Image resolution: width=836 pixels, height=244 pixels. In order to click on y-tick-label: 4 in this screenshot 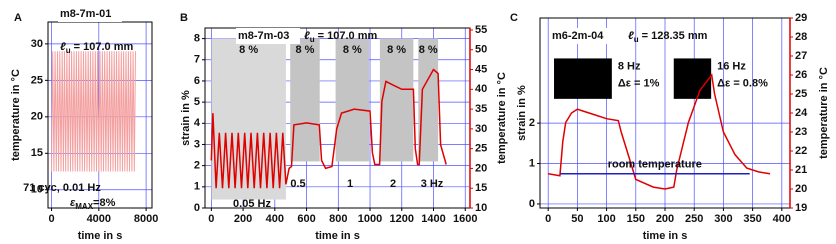, I will do `click(197, 123)`.